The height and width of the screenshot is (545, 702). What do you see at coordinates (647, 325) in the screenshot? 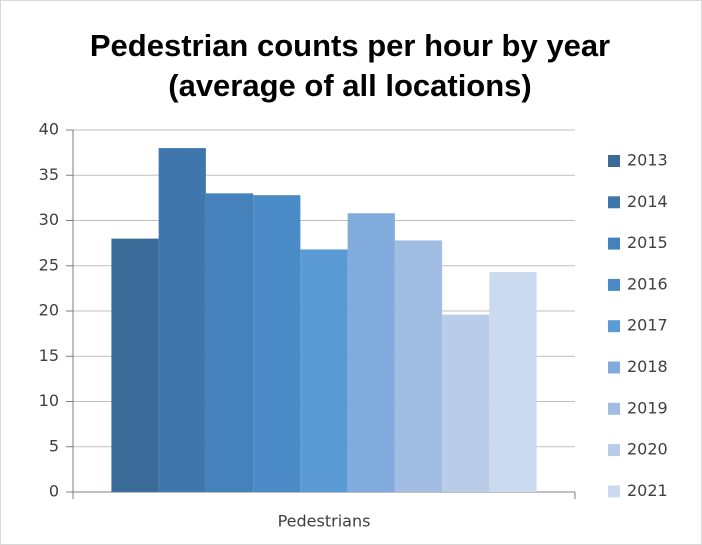
I see `legend-label: 2017` at bounding box center [647, 325].